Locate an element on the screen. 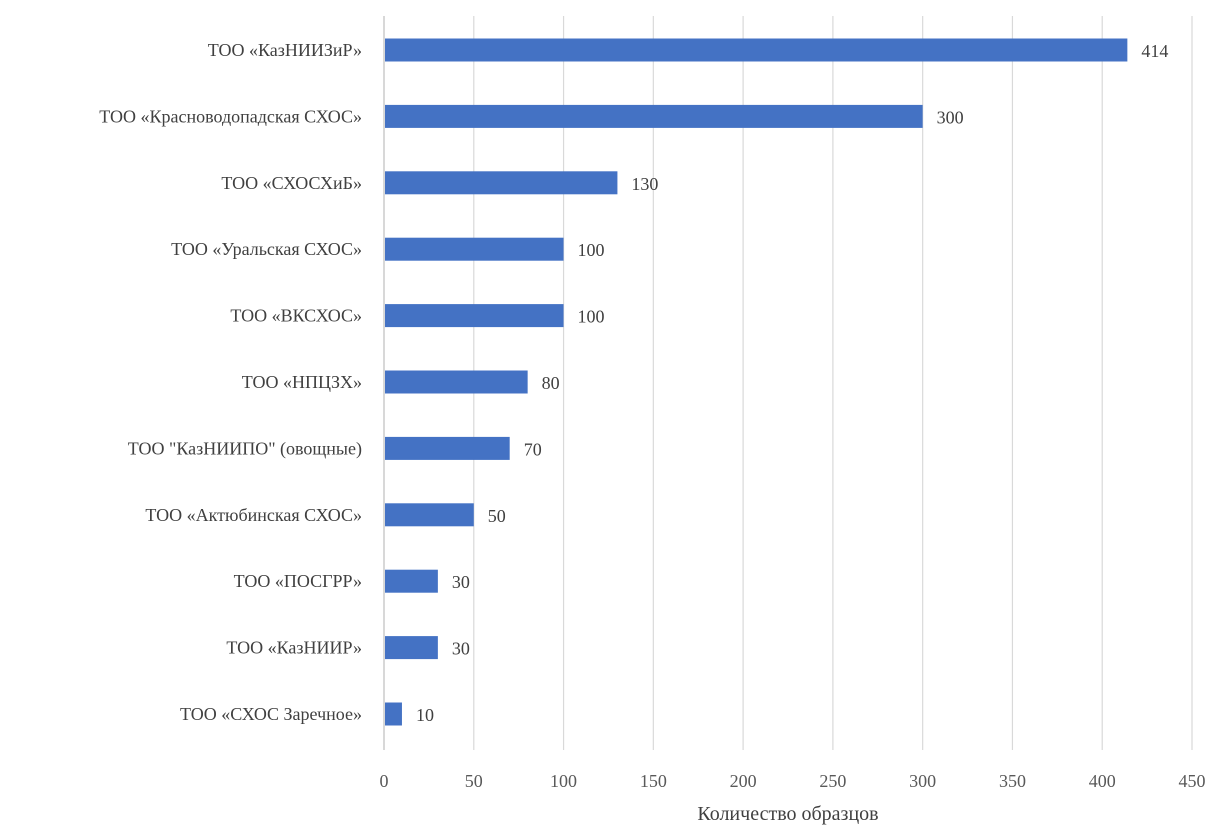  category-label: ТОО «ПОСГРР» is located at coordinates (298, 581).